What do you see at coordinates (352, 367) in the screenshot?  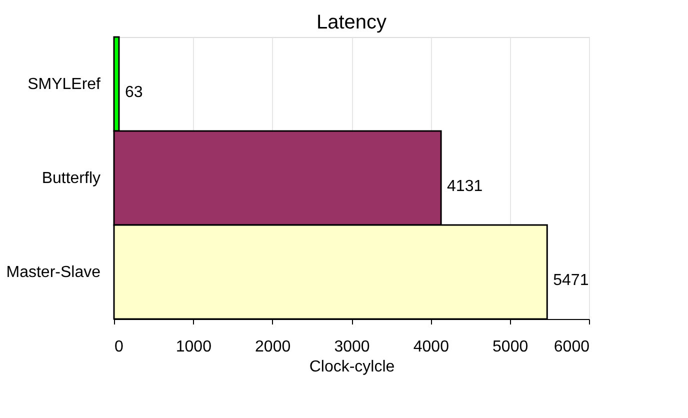 I see `x-axis-title: Clock-cylcle` at bounding box center [352, 367].